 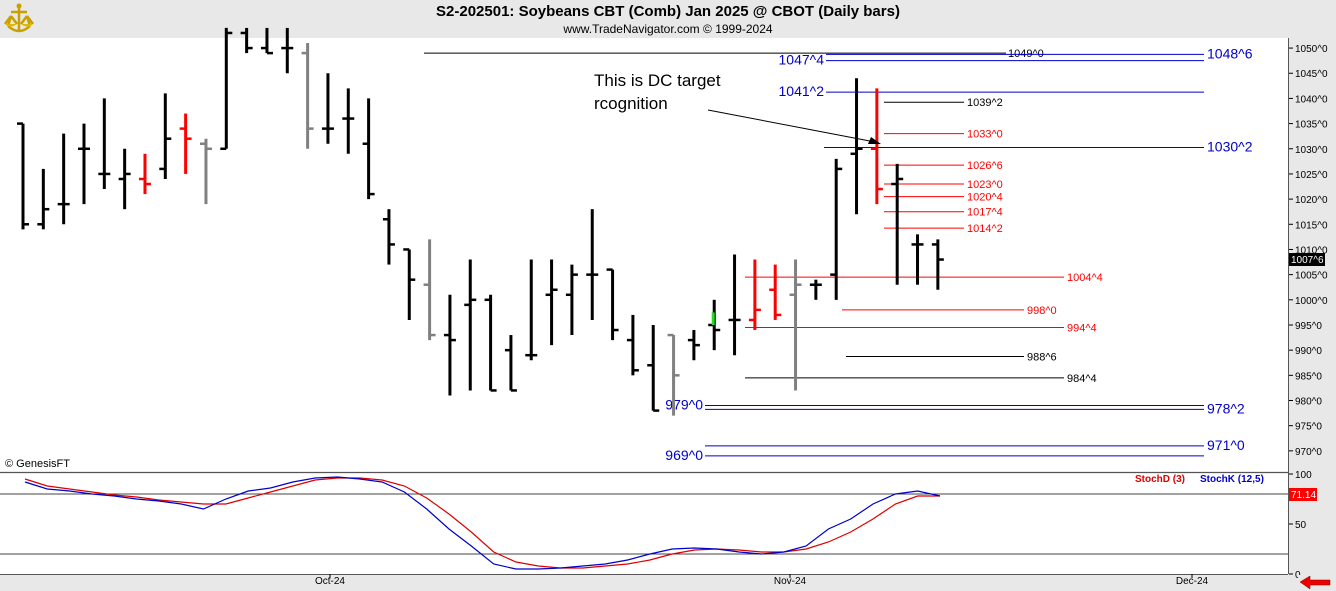 What do you see at coordinates (1311, 74) in the screenshot?
I see `price-tick-label: 1045^0` at bounding box center [1311, 74].